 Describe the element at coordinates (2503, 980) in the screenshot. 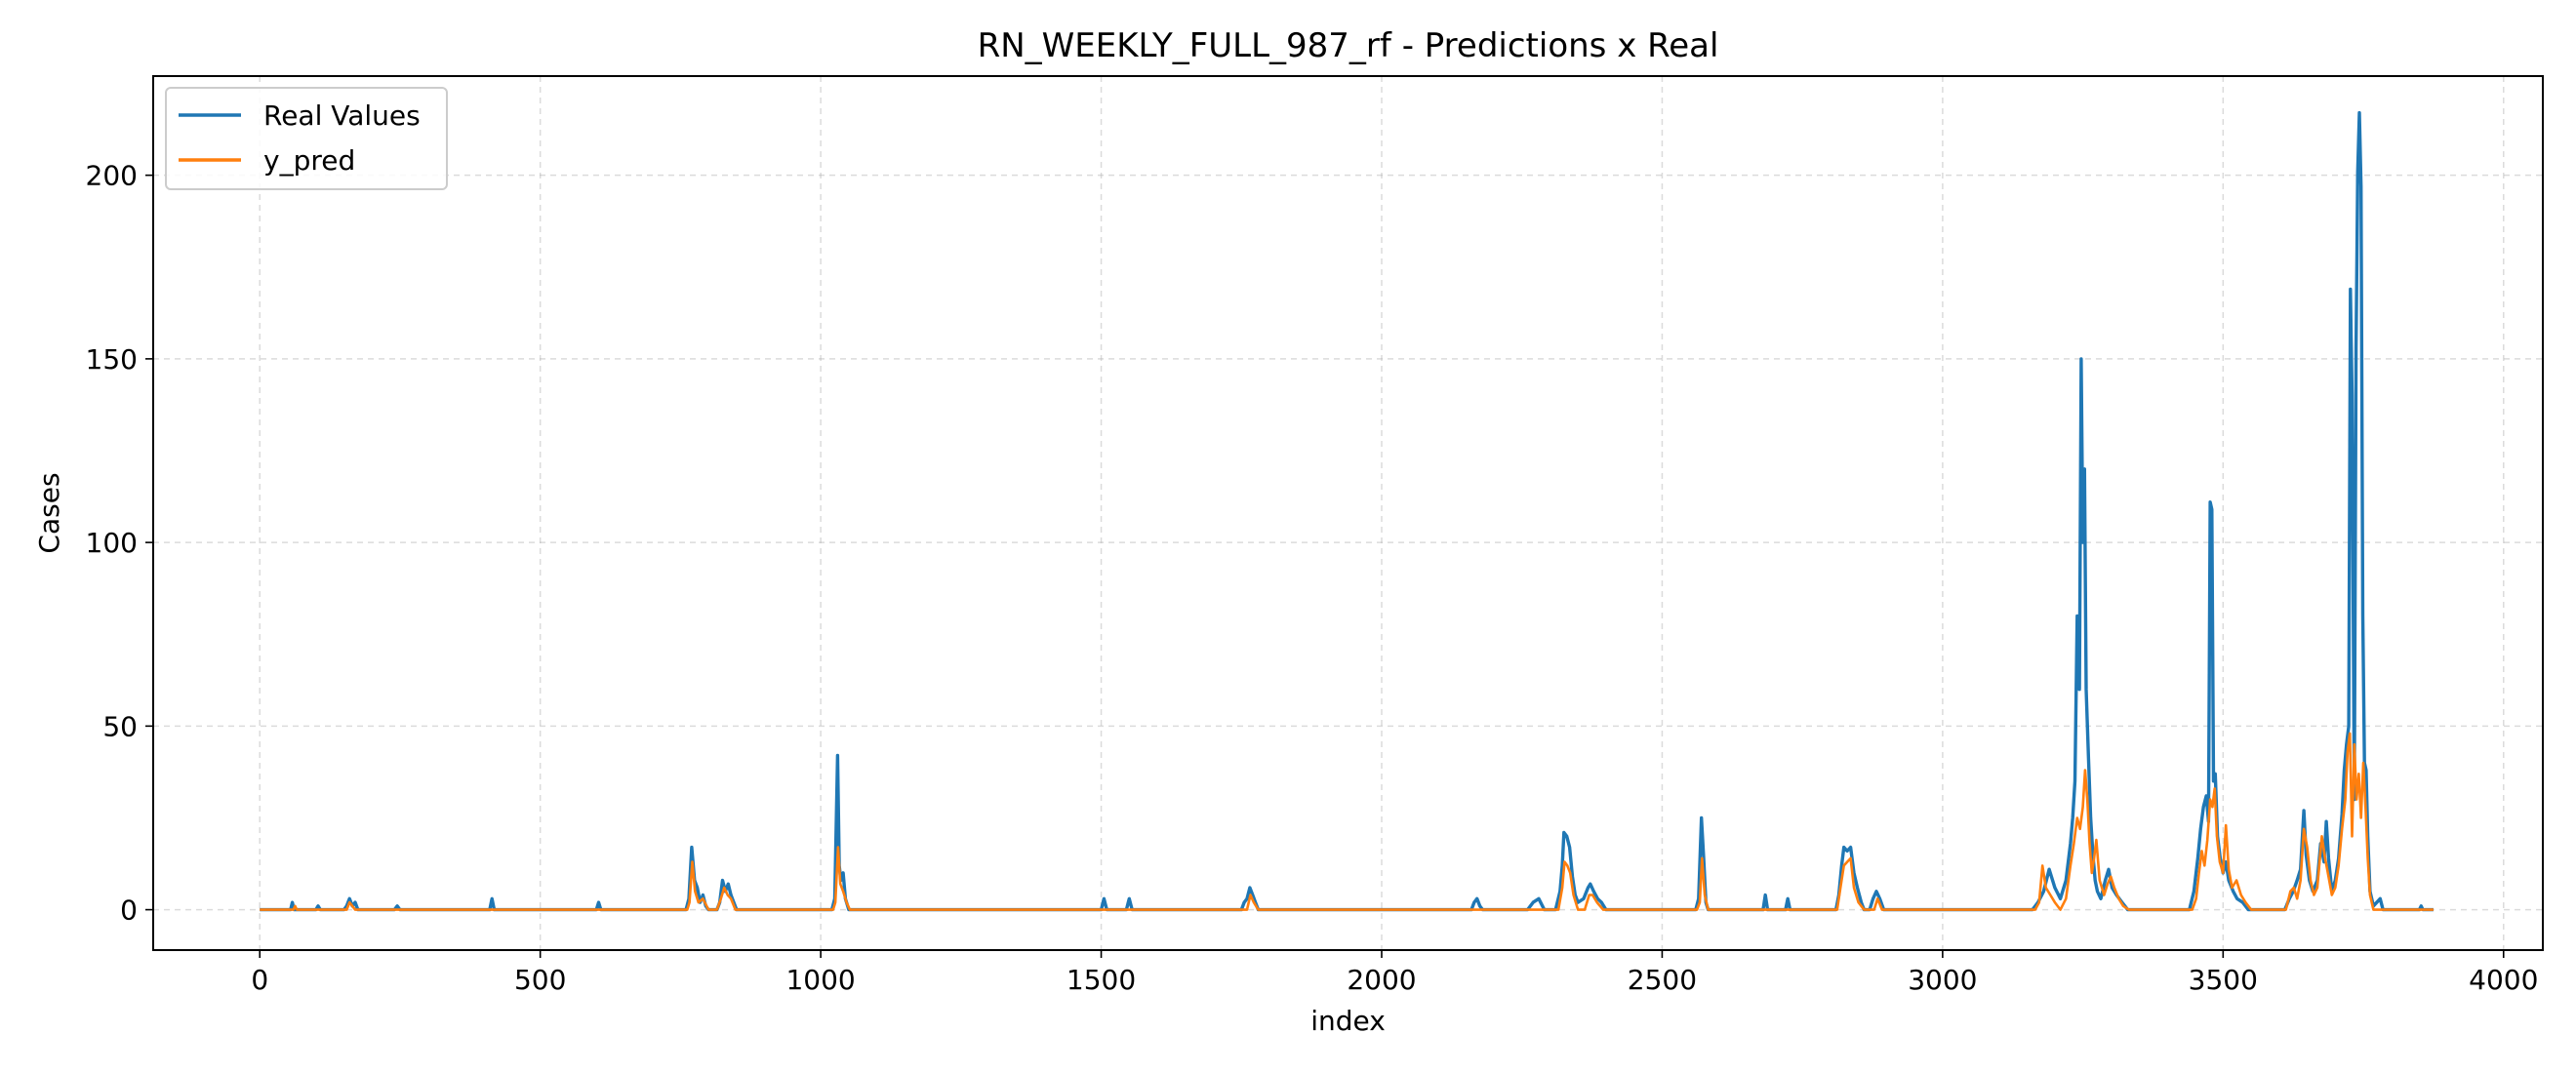

I see `x-tick-label: 4000` at that location.